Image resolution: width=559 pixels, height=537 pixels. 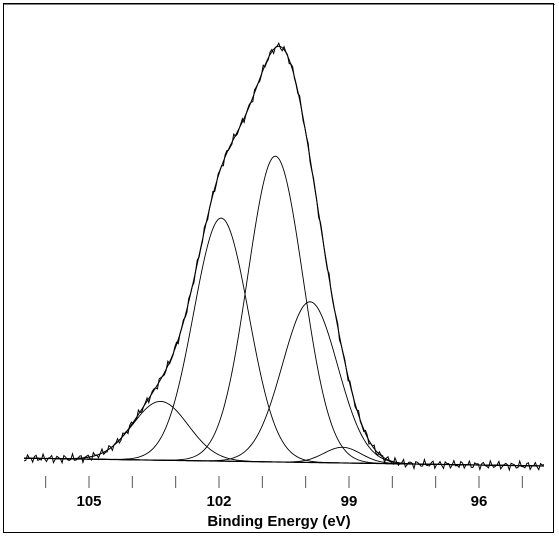 What do you see at coordinates (281, 501) in the screenshot?
I see `labels-layer: 105 102 99 96` at bounding box center [281, 501].